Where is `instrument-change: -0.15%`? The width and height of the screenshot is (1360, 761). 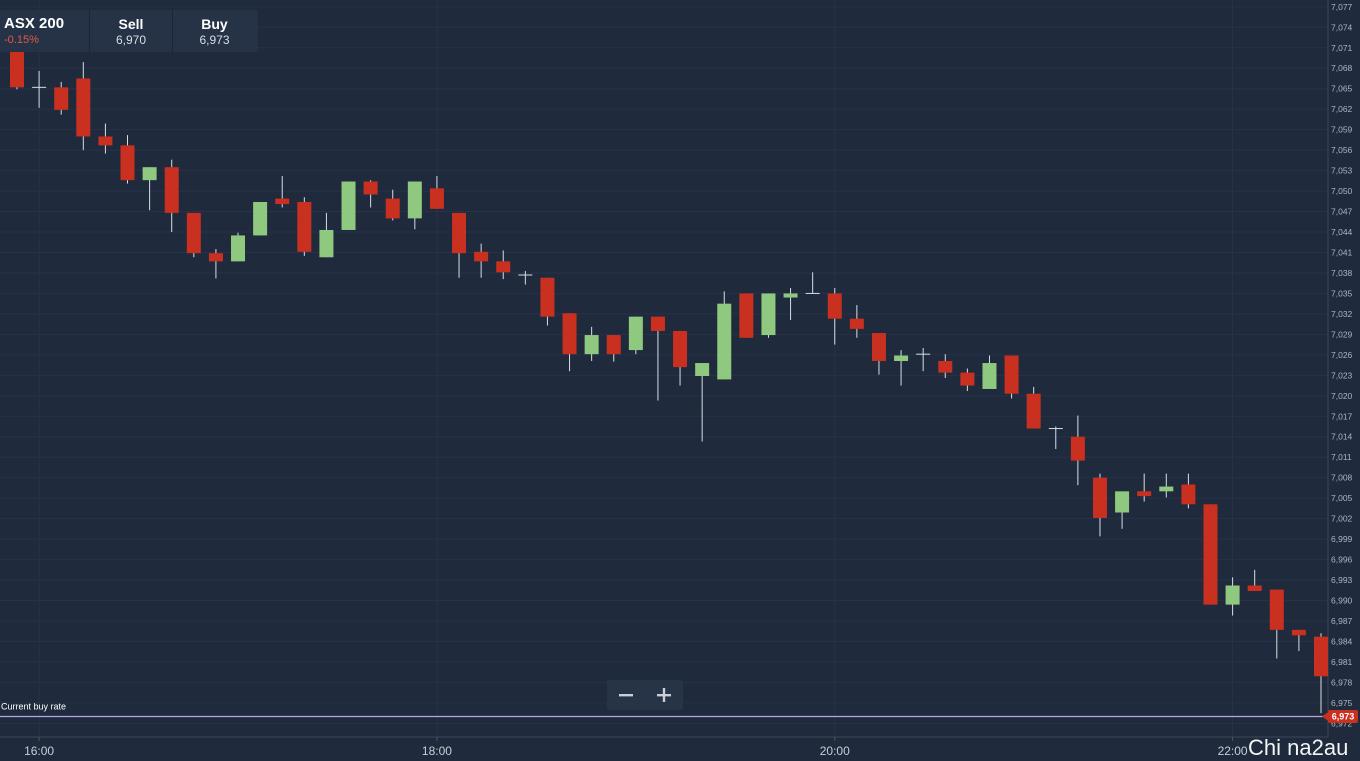 instrument-change: -0.15% is located at coordinates (21, 40).